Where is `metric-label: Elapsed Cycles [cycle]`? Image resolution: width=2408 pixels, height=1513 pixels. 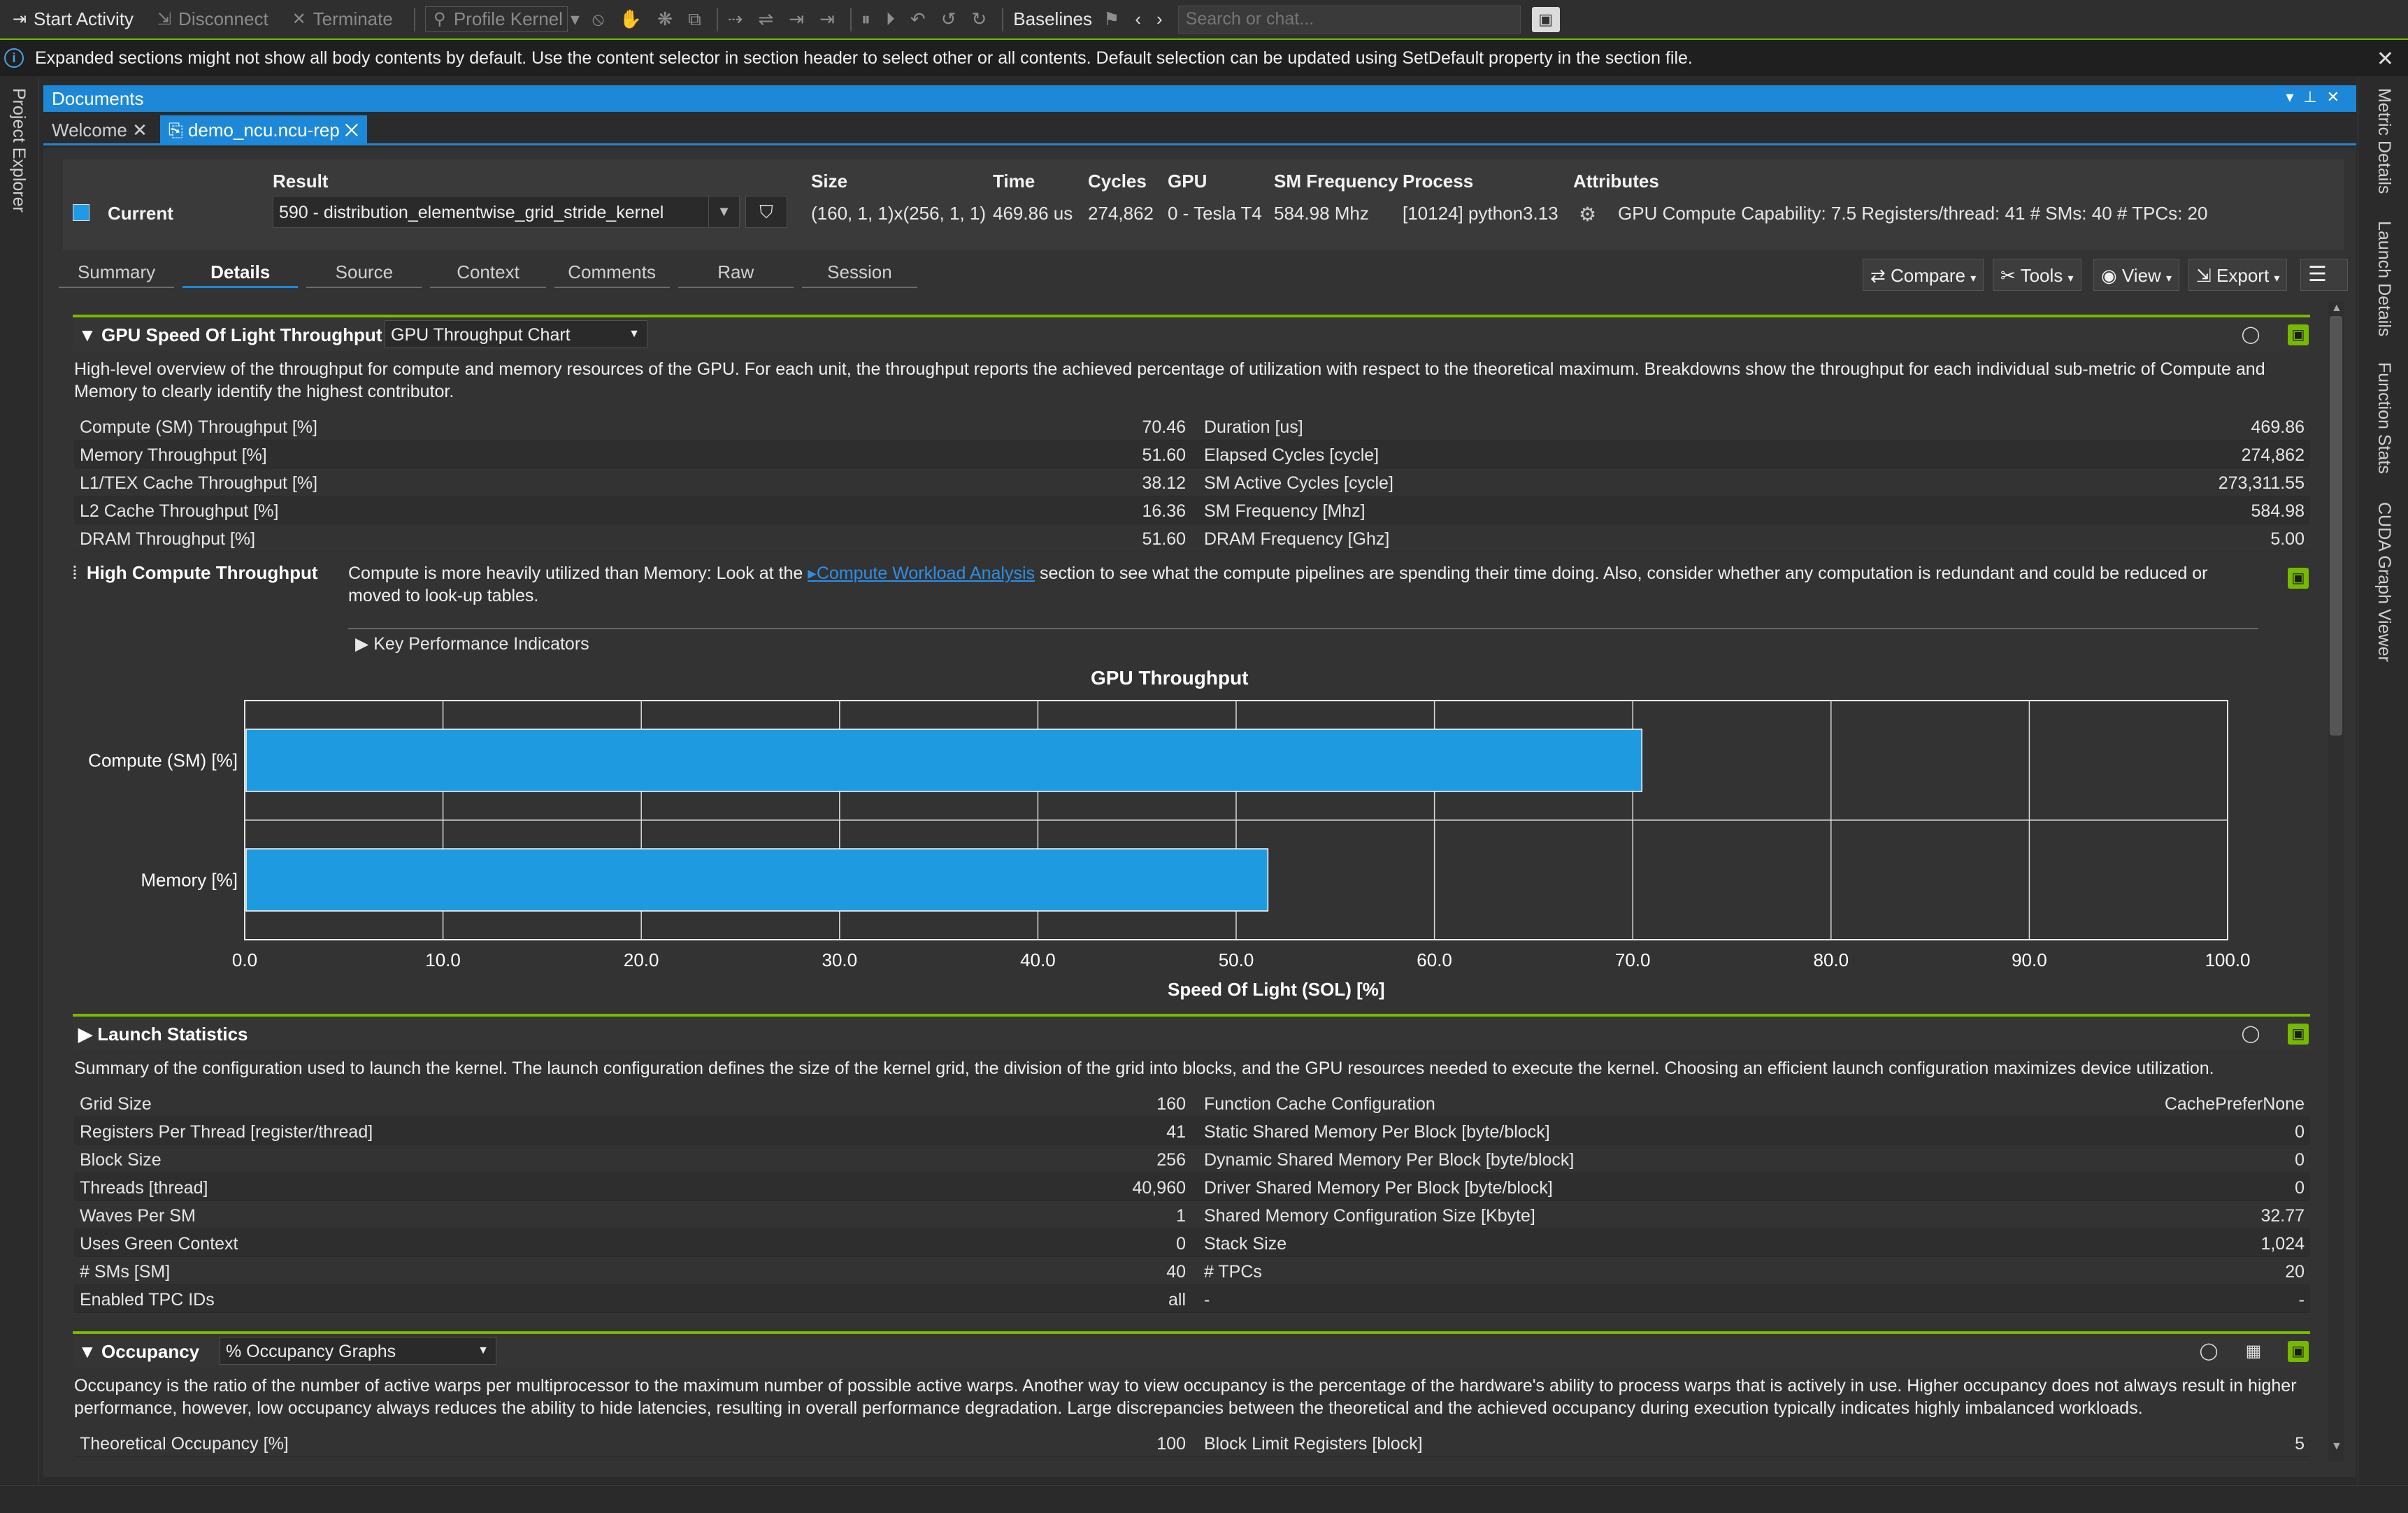 metric-label: Elapsed Cycles [cycle] is located at coordinates (1292, 455).